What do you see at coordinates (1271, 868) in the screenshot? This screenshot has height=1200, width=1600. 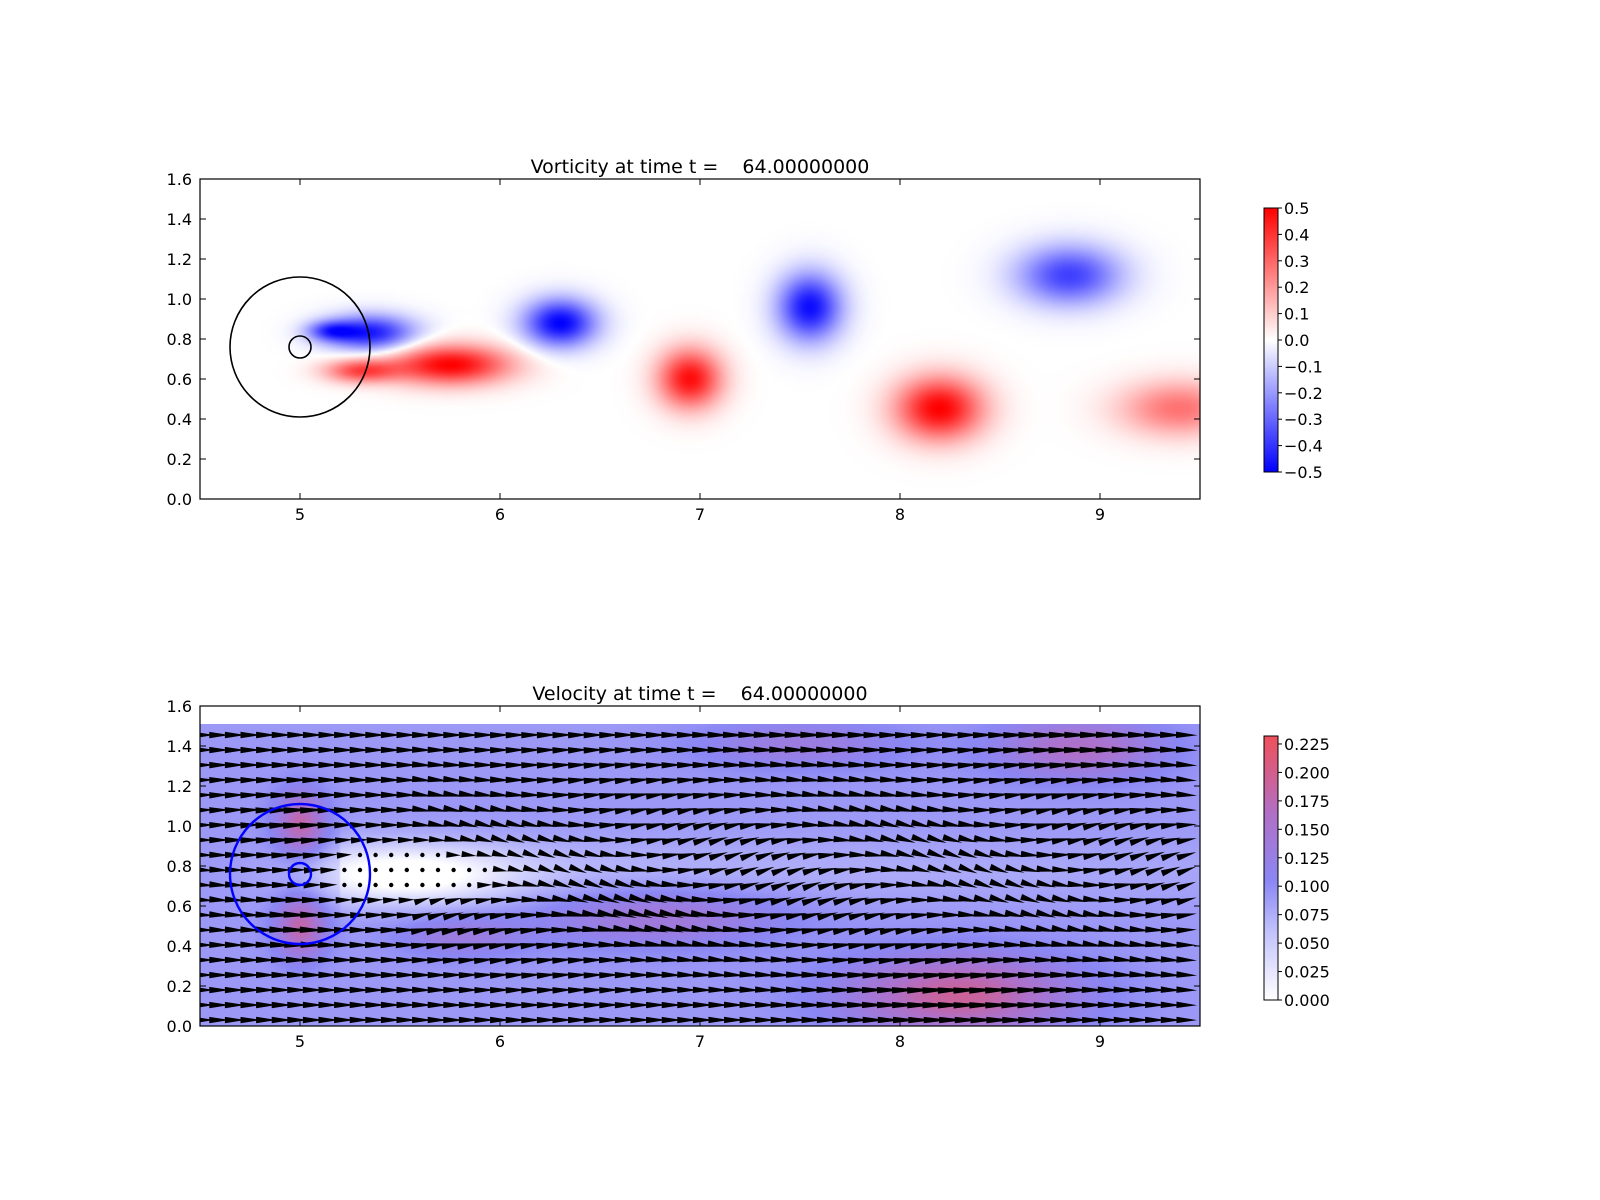 I see `velocity-colorbar` at bounding box center [1271, 868].